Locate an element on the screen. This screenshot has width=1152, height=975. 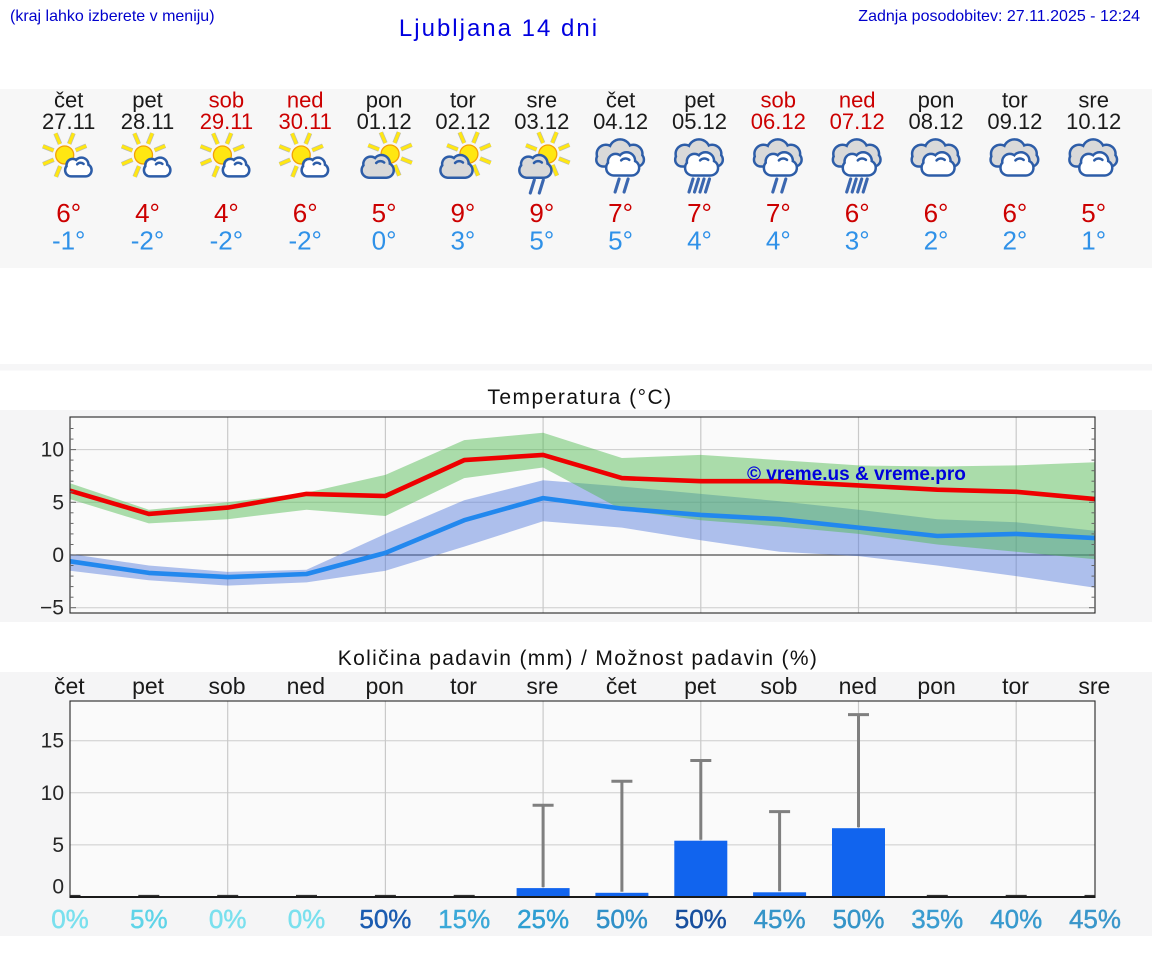
svg-text: 01.12 is located at coordinates (384, 121).